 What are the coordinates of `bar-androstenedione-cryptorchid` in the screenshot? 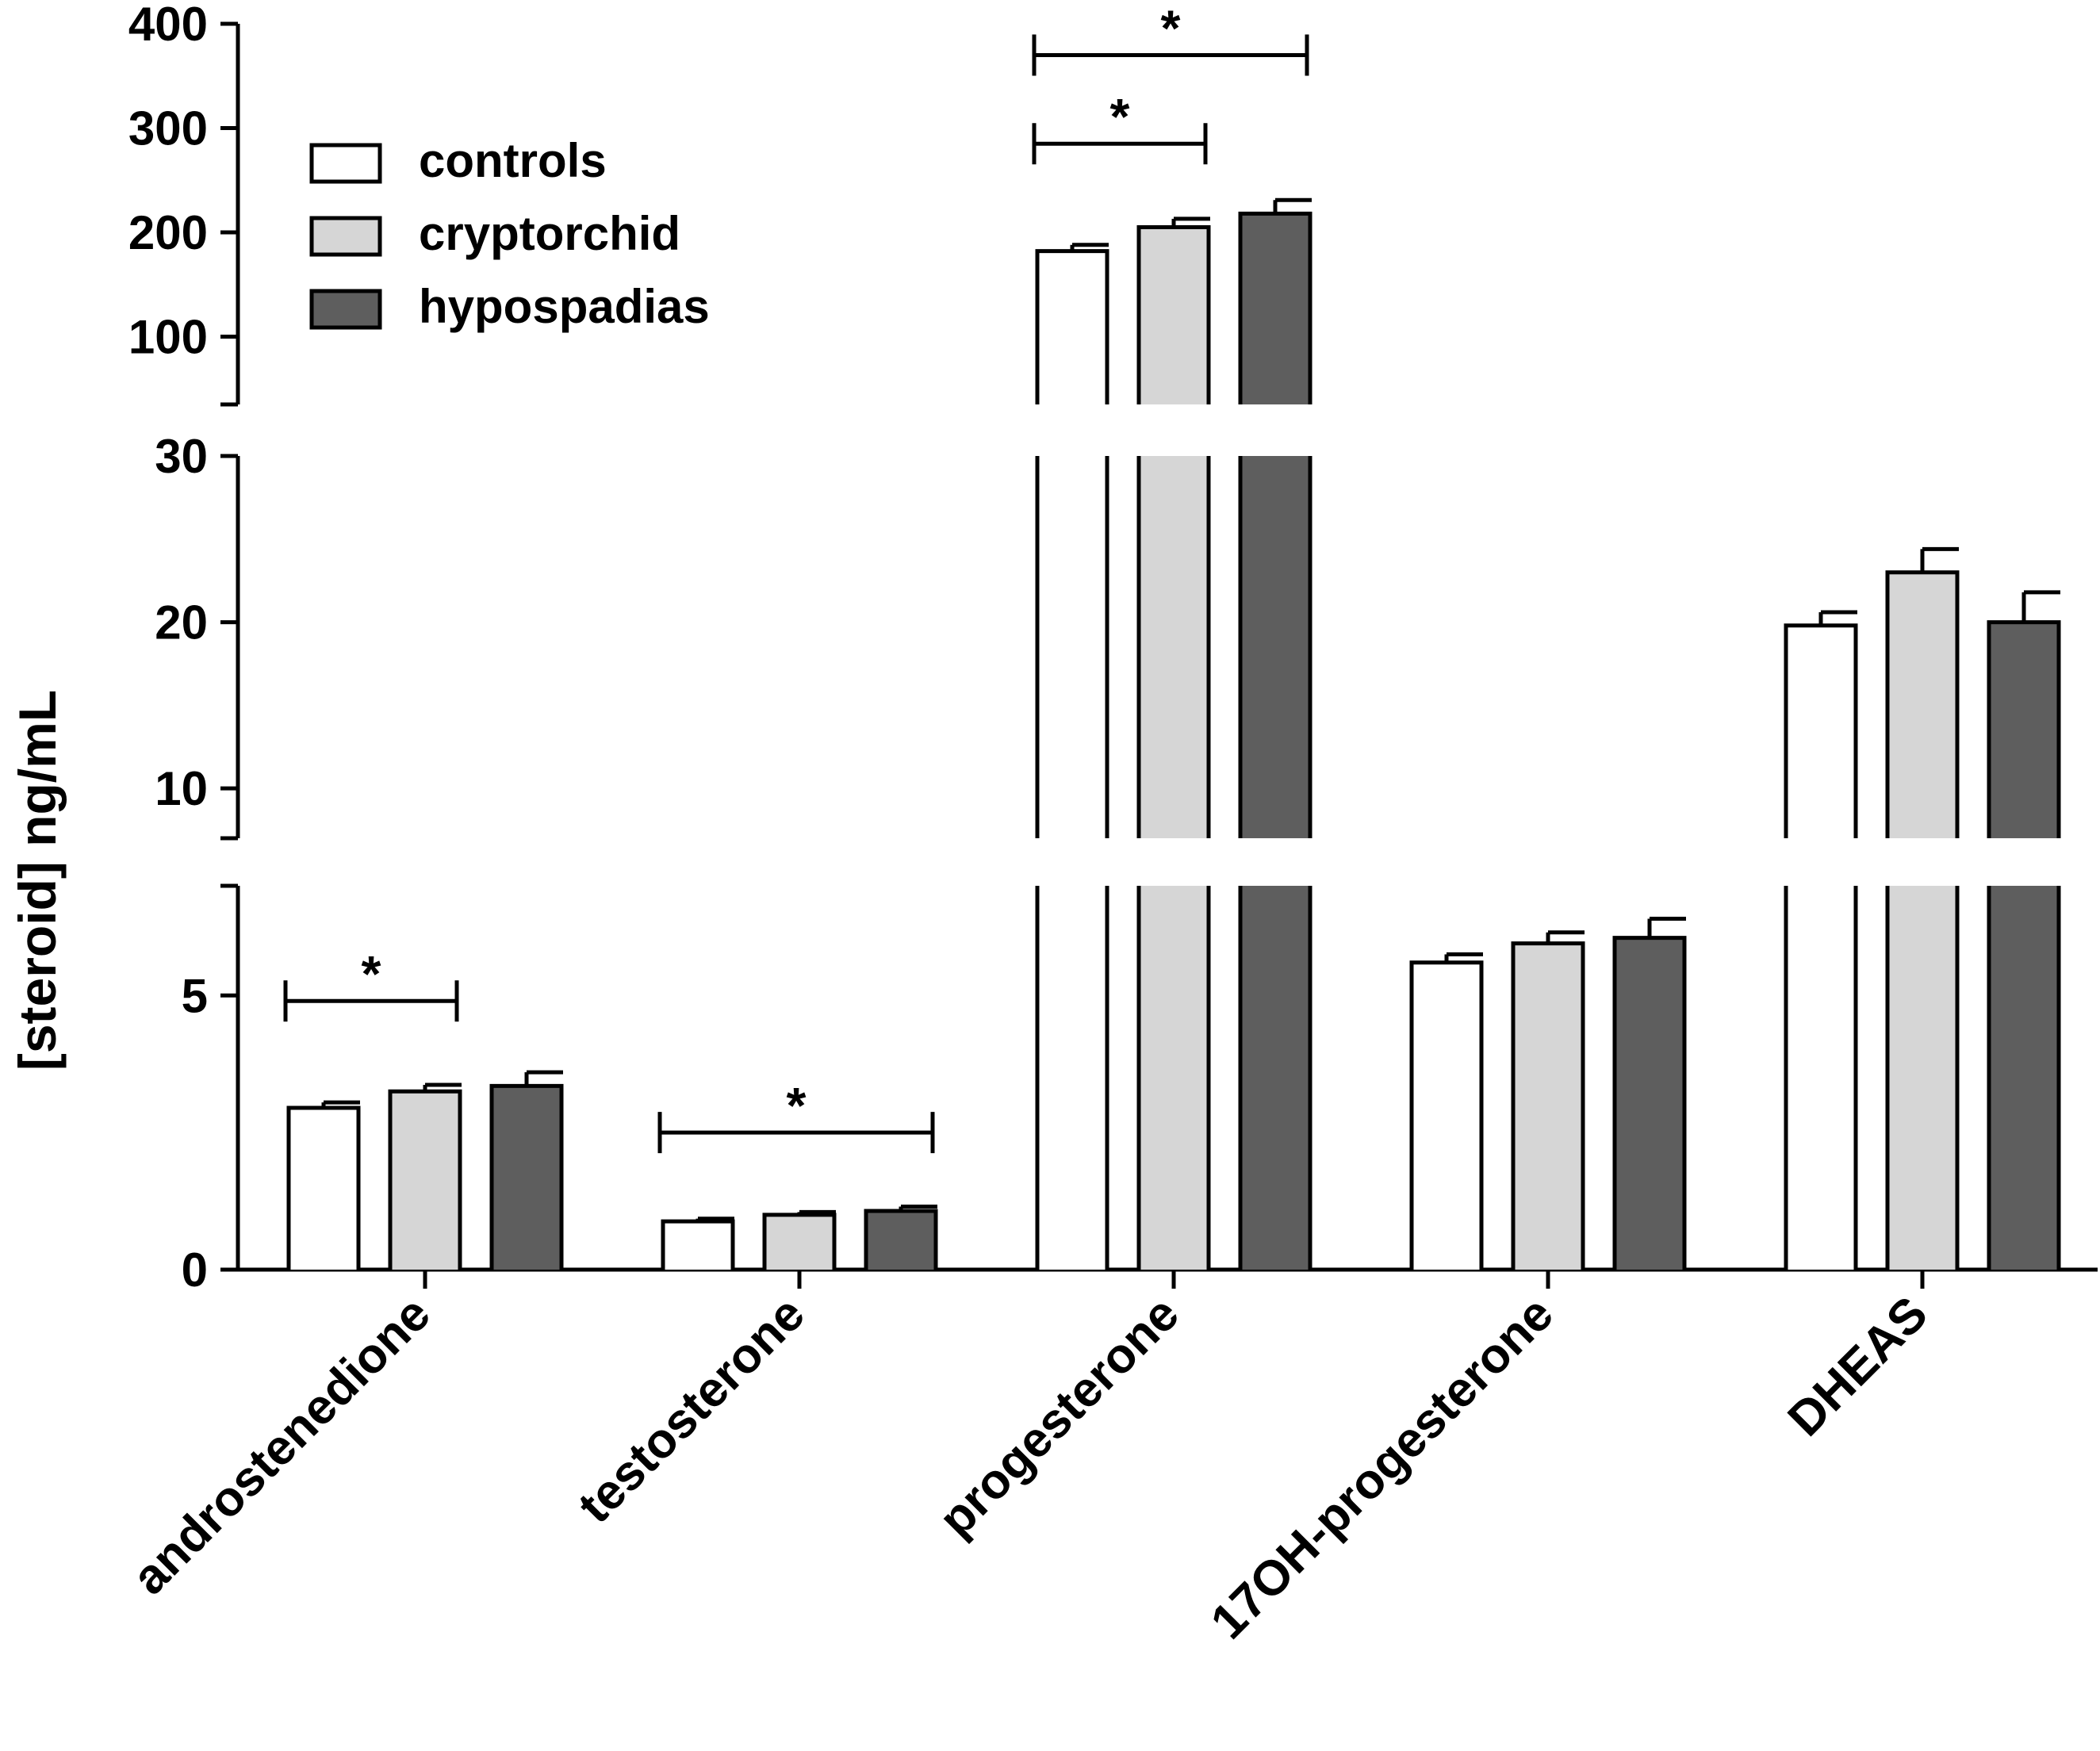 It's located at (425, 1176).